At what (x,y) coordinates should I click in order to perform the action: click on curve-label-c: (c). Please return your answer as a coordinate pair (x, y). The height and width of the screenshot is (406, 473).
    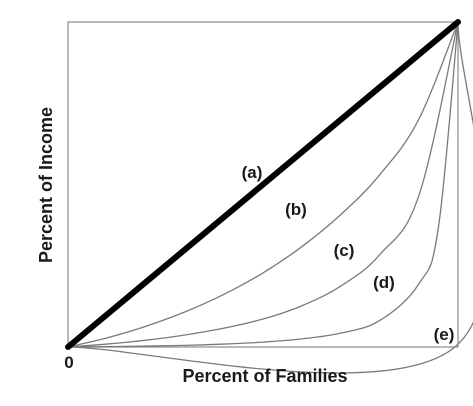
    Looking at the image, I should click on (344, 250).